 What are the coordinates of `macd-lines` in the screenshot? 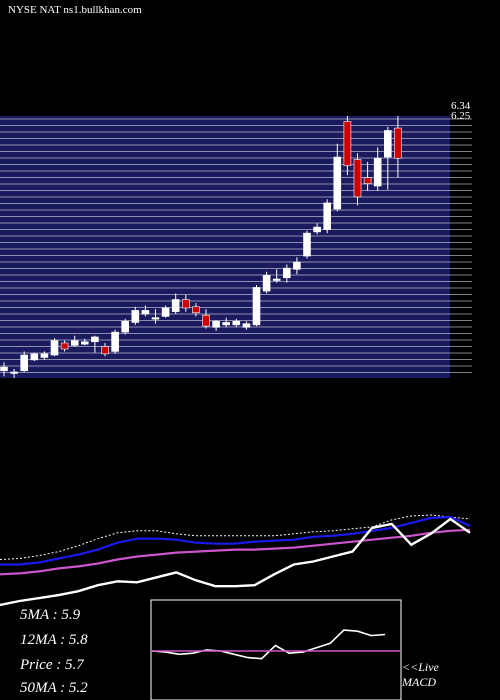 It's located at (275, 644).